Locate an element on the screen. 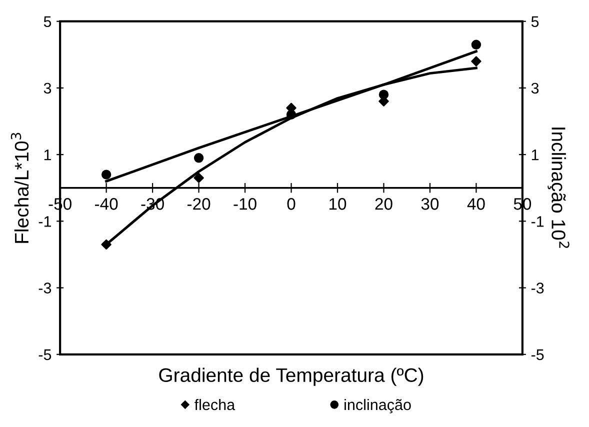  y2-tick-label: 1 is located at coordinates (535, 155).